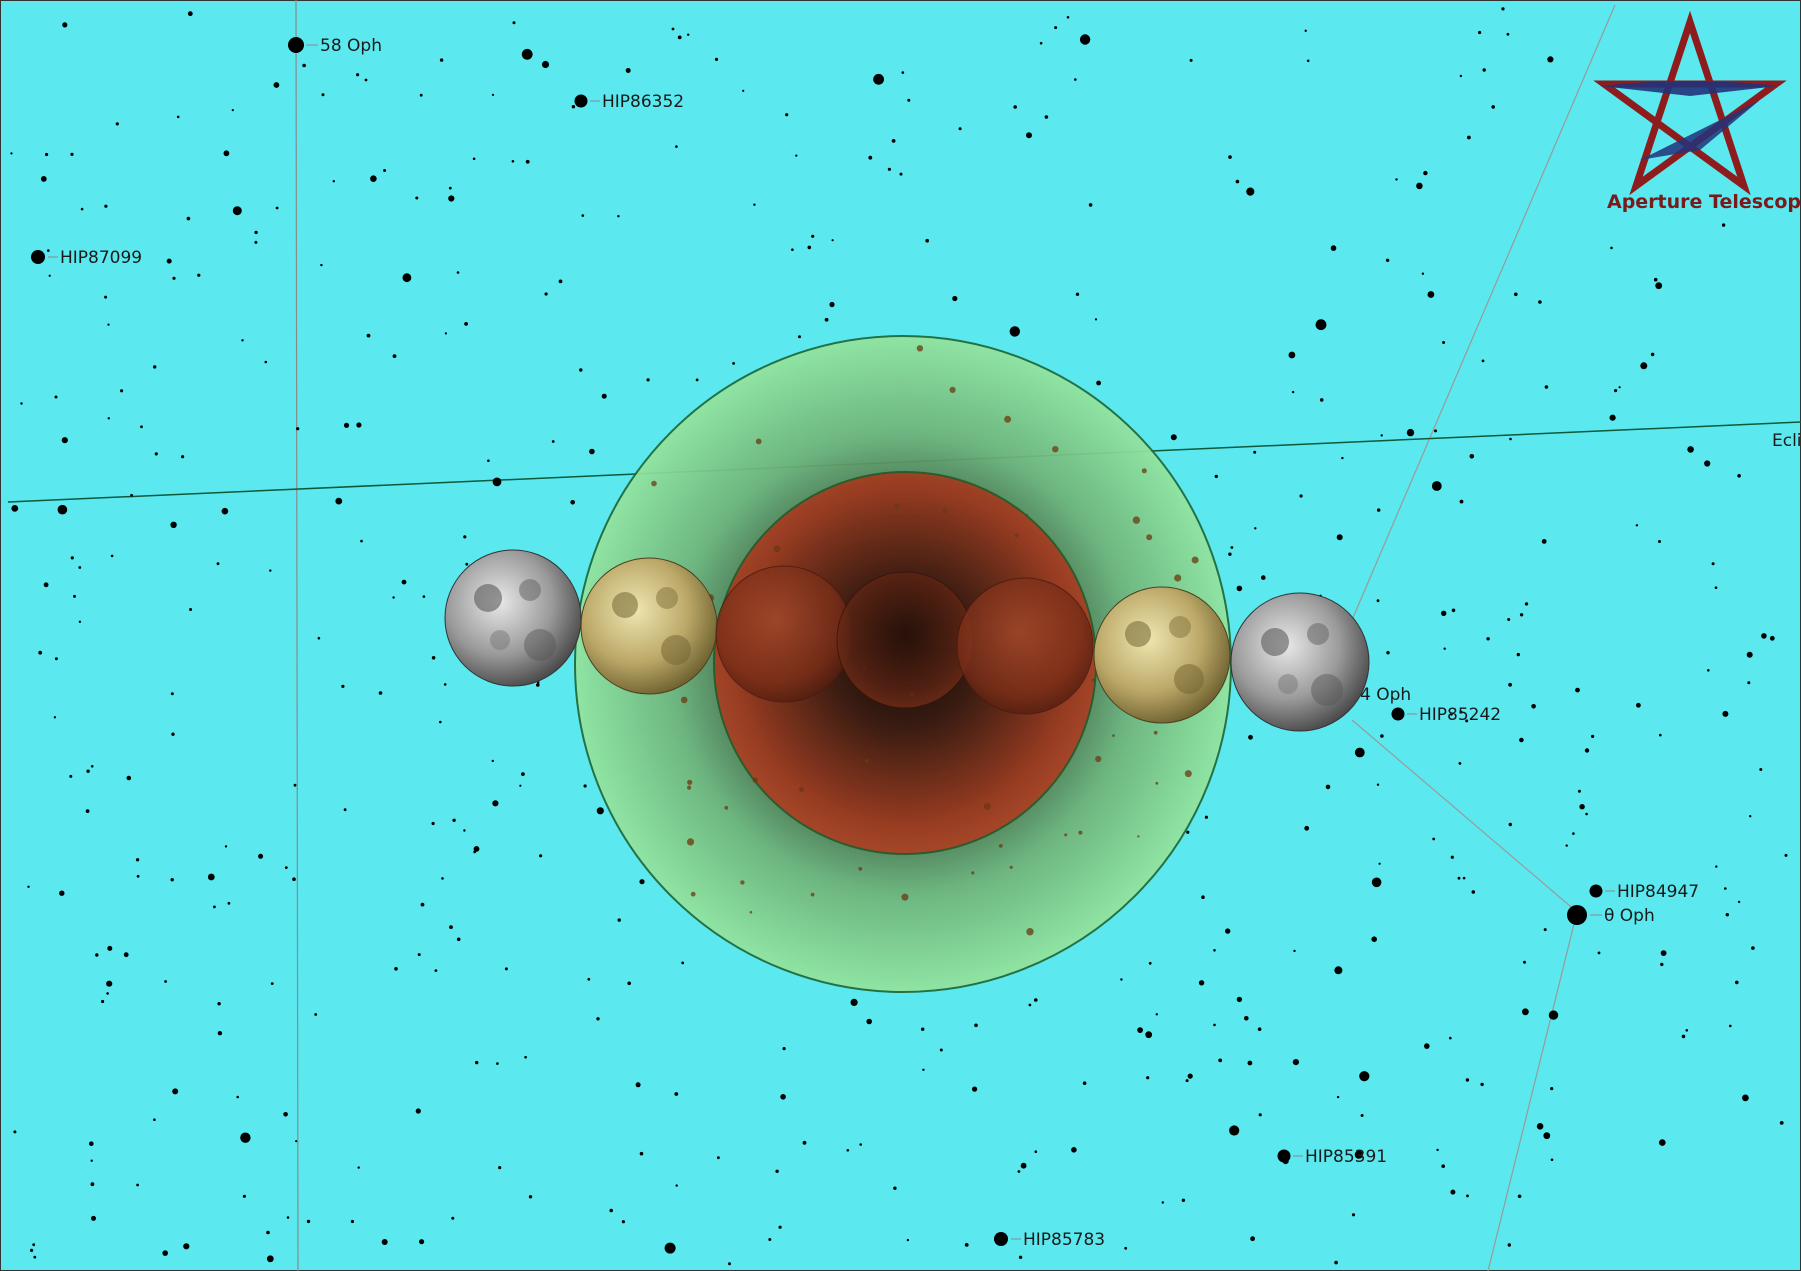 This screenshot has width=1801, height=1271. Describe the element at coordinates (643, 102) in the screenshot. I see `star-label: HIP86352` at that location.